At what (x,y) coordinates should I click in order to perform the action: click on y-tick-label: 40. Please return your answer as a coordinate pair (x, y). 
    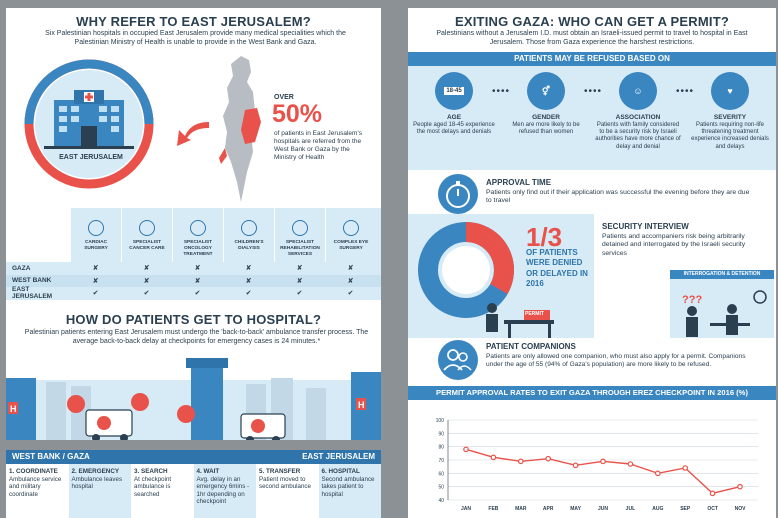
    Looking at the image, I should click on (441, 501).